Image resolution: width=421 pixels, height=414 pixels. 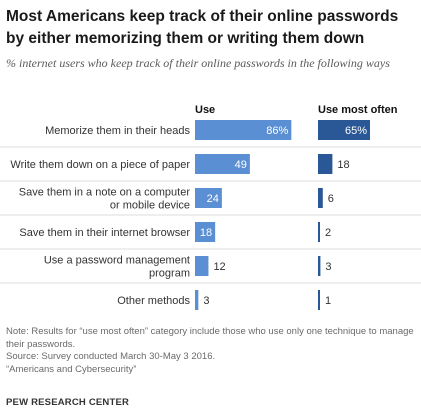 I want to click on data-label: 65%, so click(x=356, y=131).